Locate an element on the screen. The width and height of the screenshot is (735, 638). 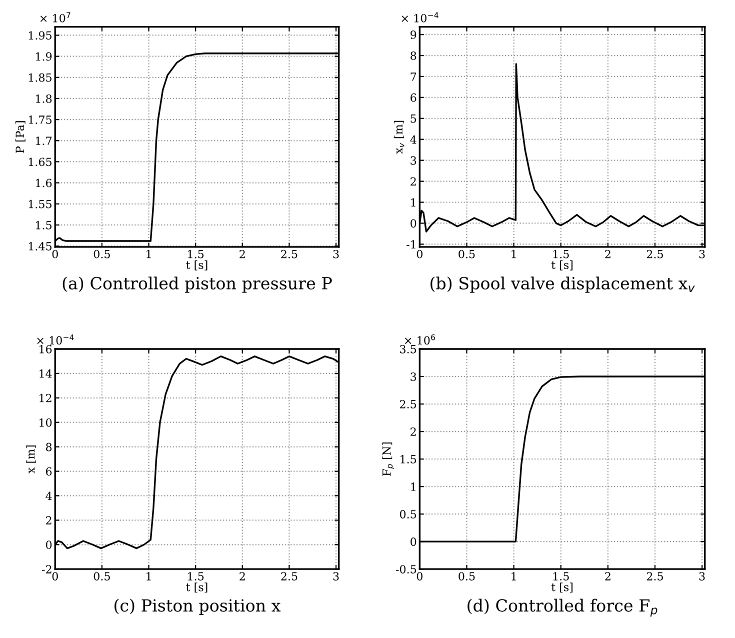
y-tick-label: 1.8 is located at coordinates (44, 98).